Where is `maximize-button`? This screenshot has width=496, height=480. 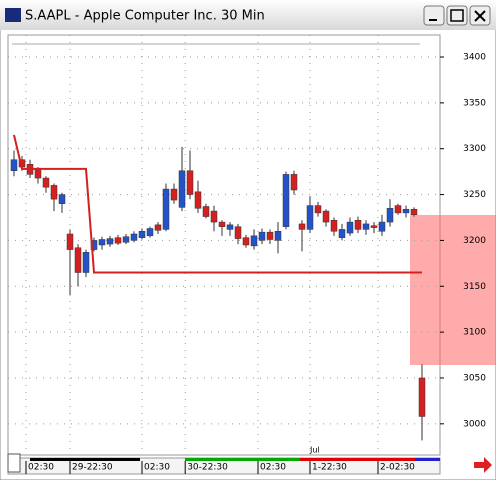 maximize-button is located at coordinates (457, 15).